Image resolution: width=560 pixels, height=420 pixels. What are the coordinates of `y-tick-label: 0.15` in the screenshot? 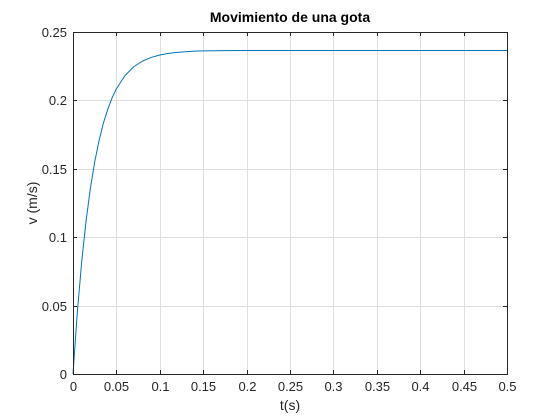 It's located at (54, 169).